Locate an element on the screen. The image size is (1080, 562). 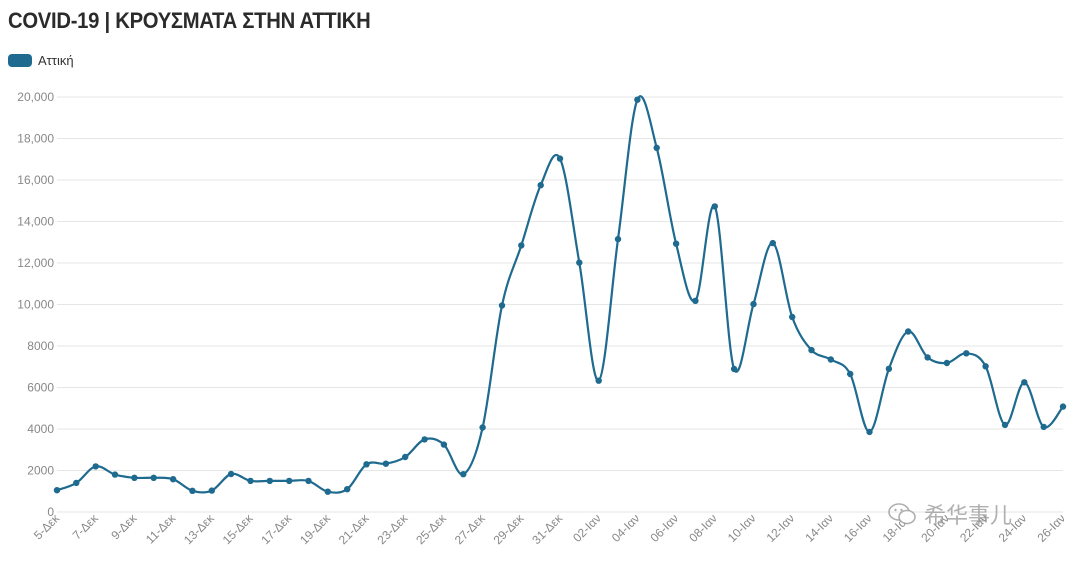
x-tick-label: 06-Ιαν is located at coordinates (665, 528).